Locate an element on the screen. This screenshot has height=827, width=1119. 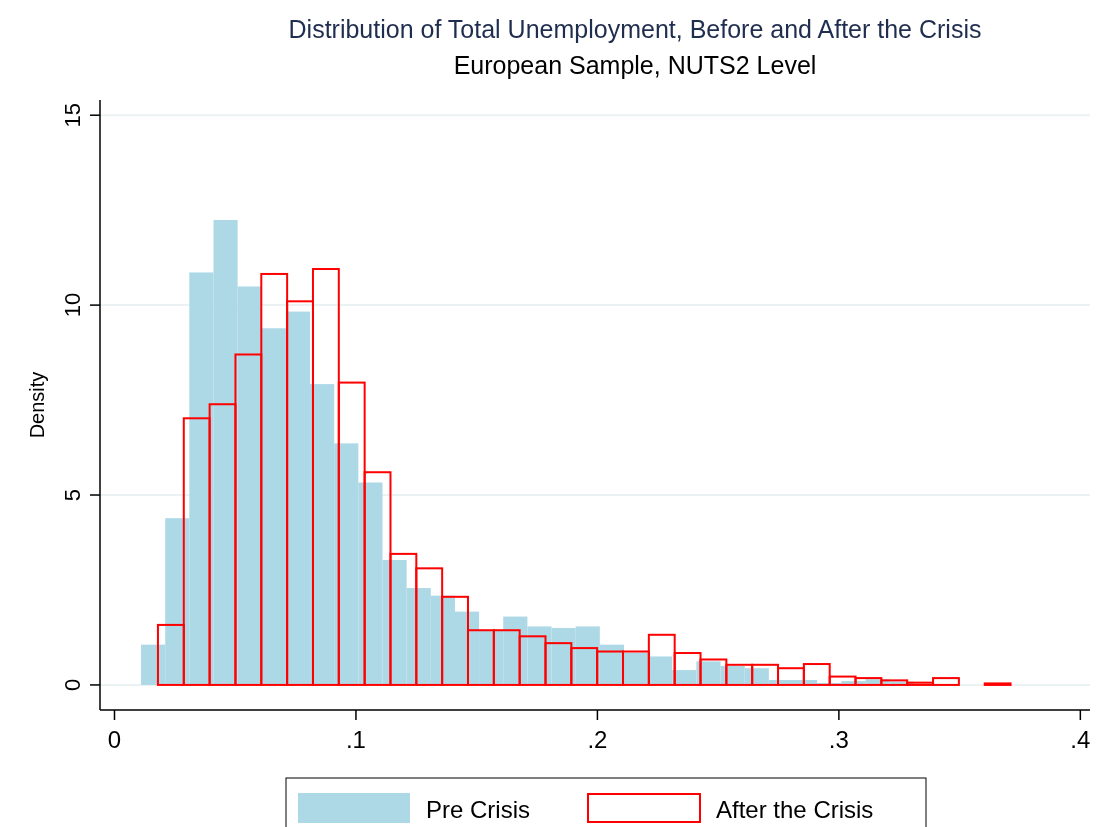
y-axis-title: Density is located at coordinates (37, 405).